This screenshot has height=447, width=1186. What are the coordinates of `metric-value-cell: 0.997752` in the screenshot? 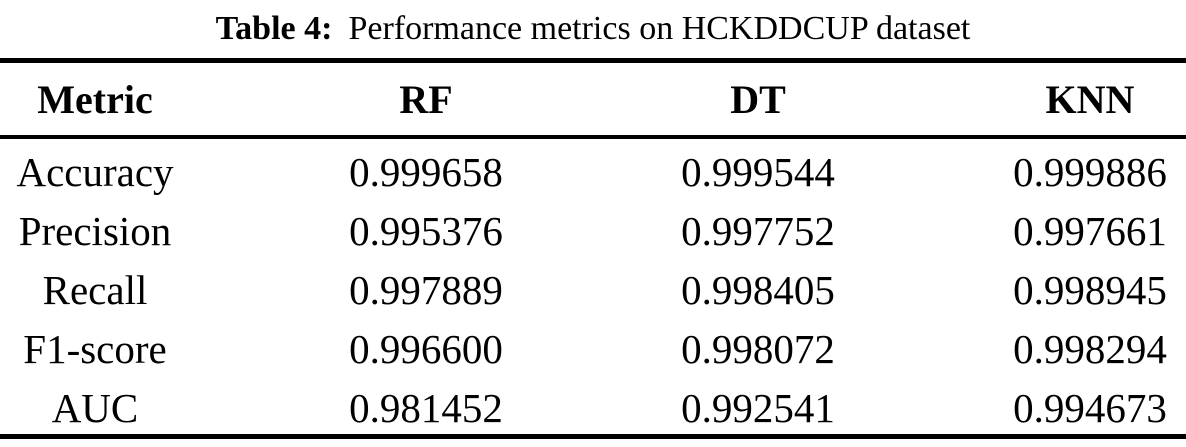 It's located at (758, 230).